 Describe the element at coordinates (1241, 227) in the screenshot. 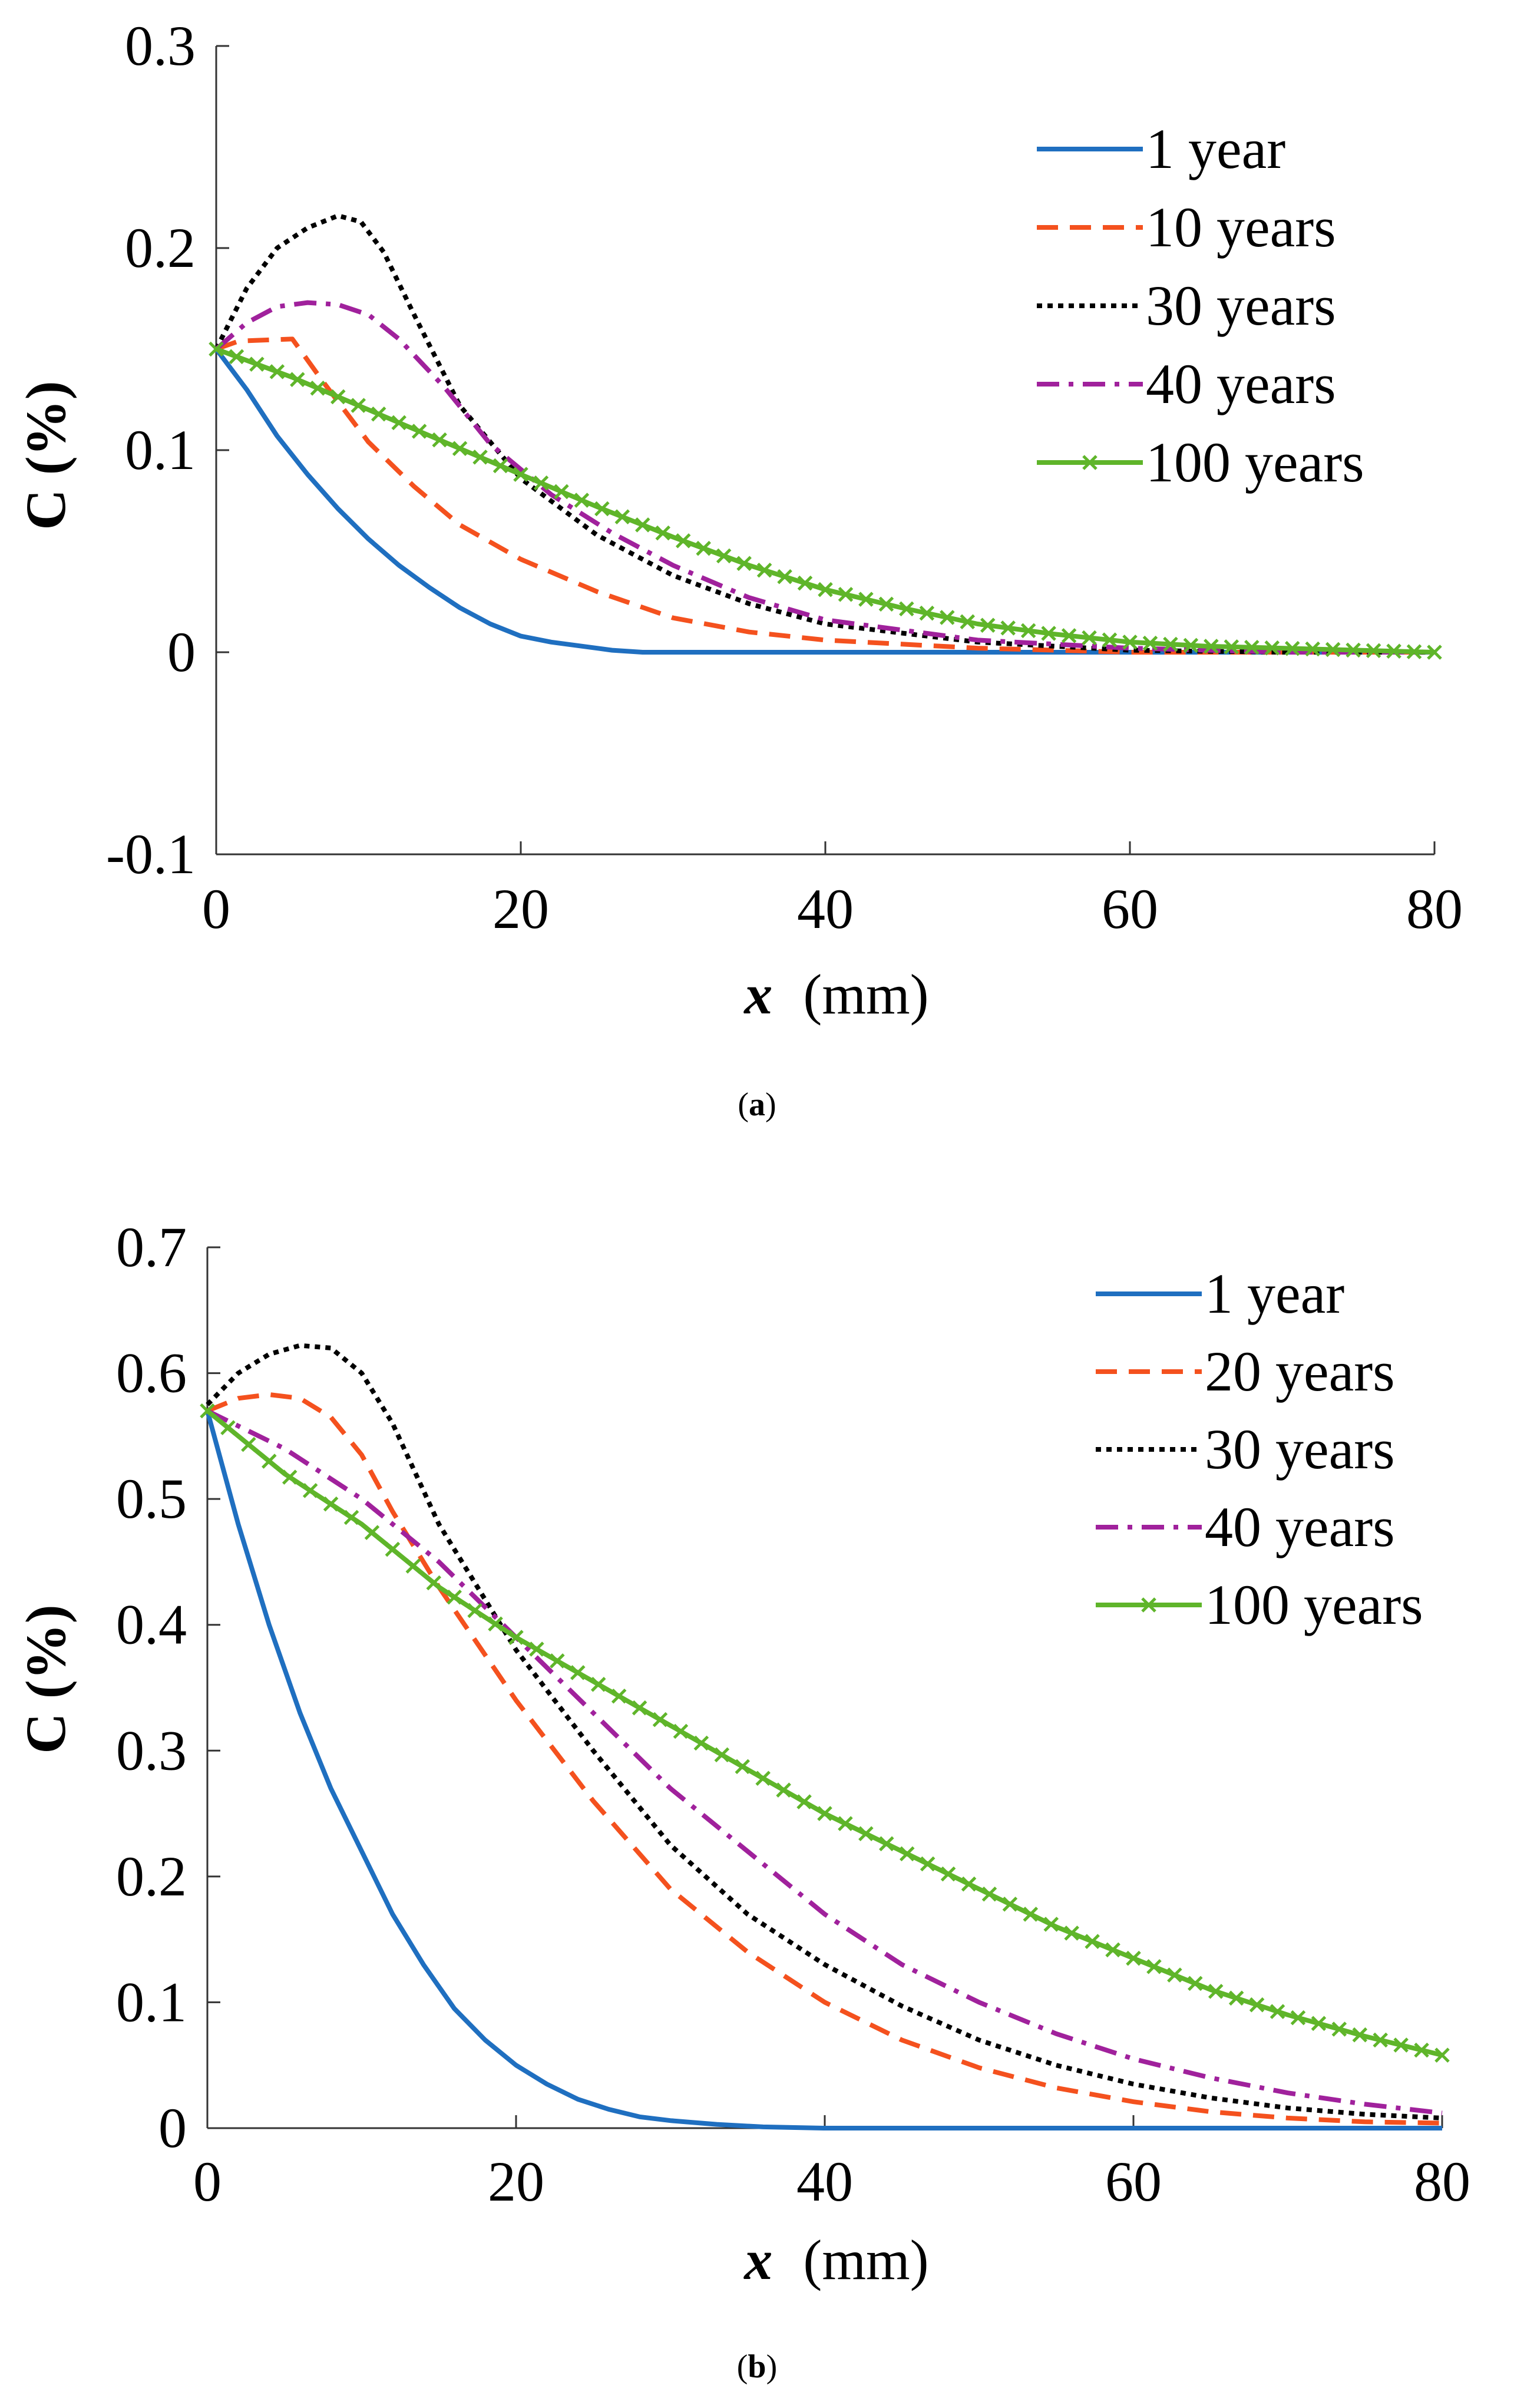

I see `panel-a-legend-label-1: 10 years` at that location.